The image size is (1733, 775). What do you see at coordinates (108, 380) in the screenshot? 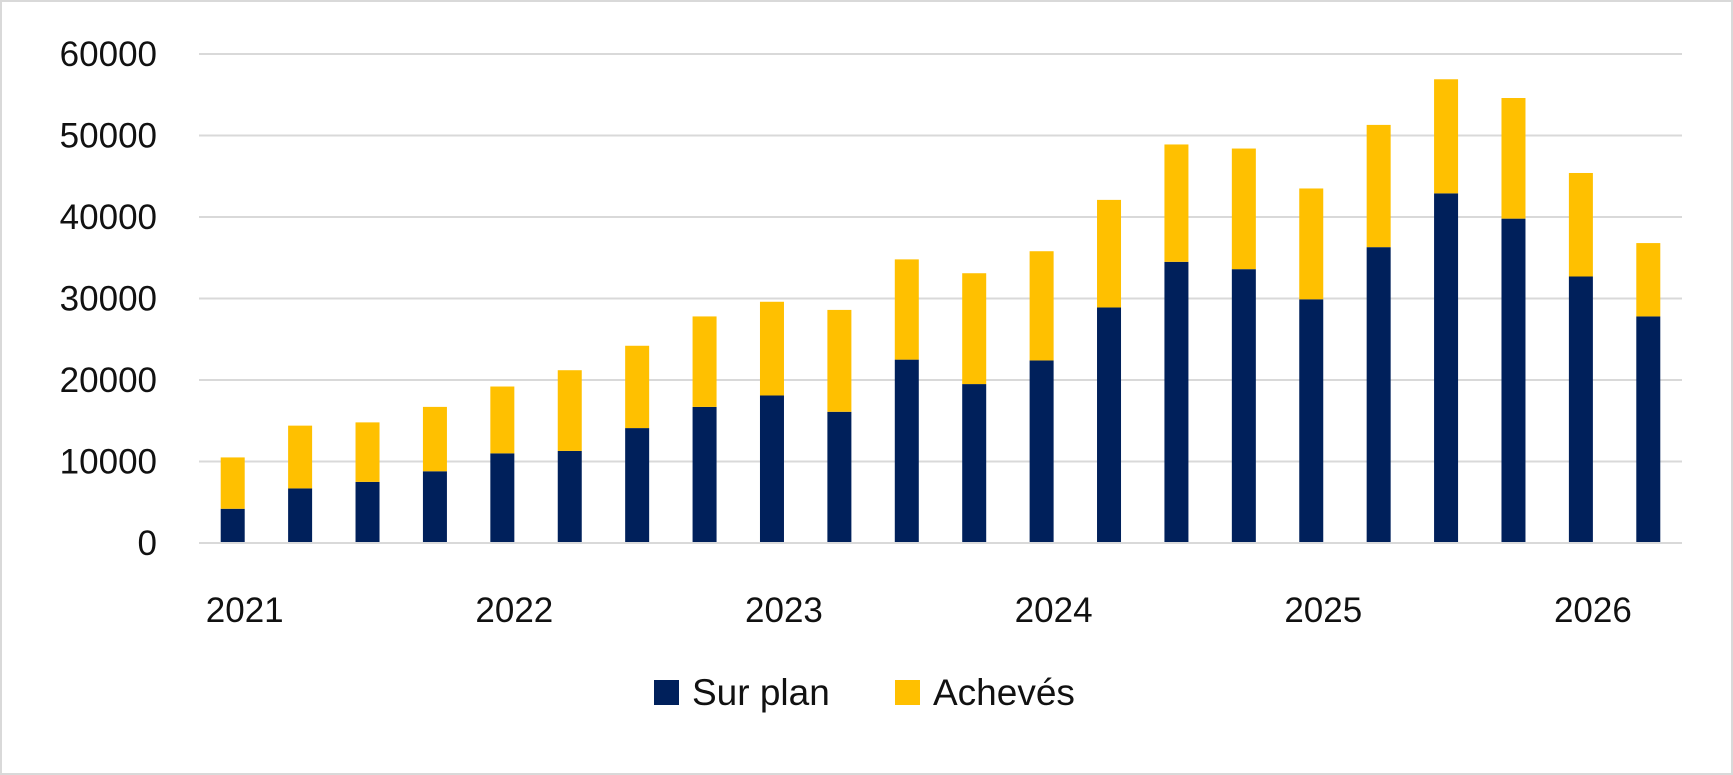
I see `y-tick-label: 20000` at bounding box center [108, 380].